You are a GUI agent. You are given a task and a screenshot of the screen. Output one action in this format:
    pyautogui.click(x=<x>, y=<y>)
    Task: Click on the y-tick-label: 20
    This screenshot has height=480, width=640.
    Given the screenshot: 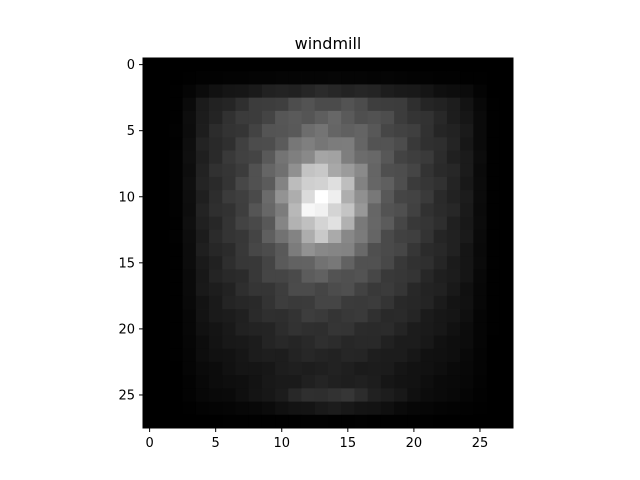 What is the action you would take?
    pyautogui.click(x=126, y=329)
    